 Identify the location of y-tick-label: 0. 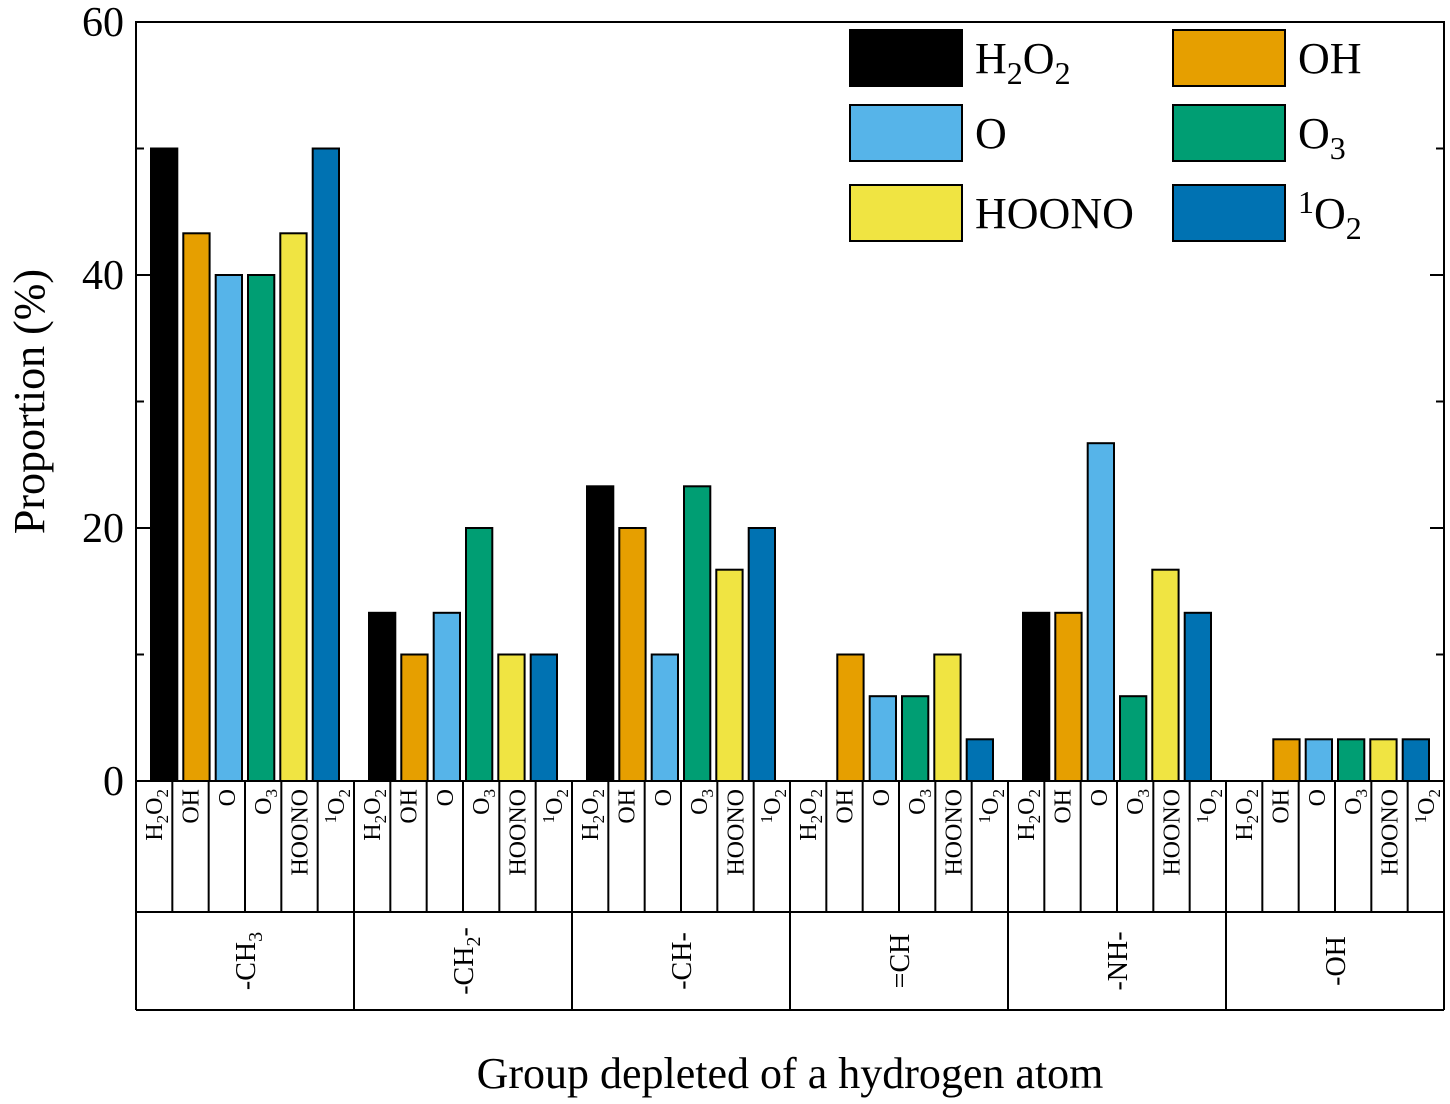
(113, 782).